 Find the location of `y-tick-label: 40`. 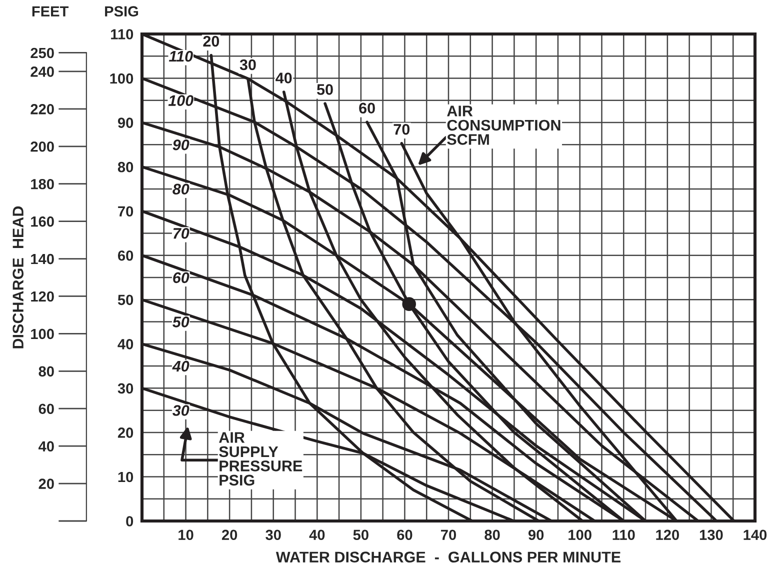

y-tick-label: 40 is located at coordinates (126, 344).